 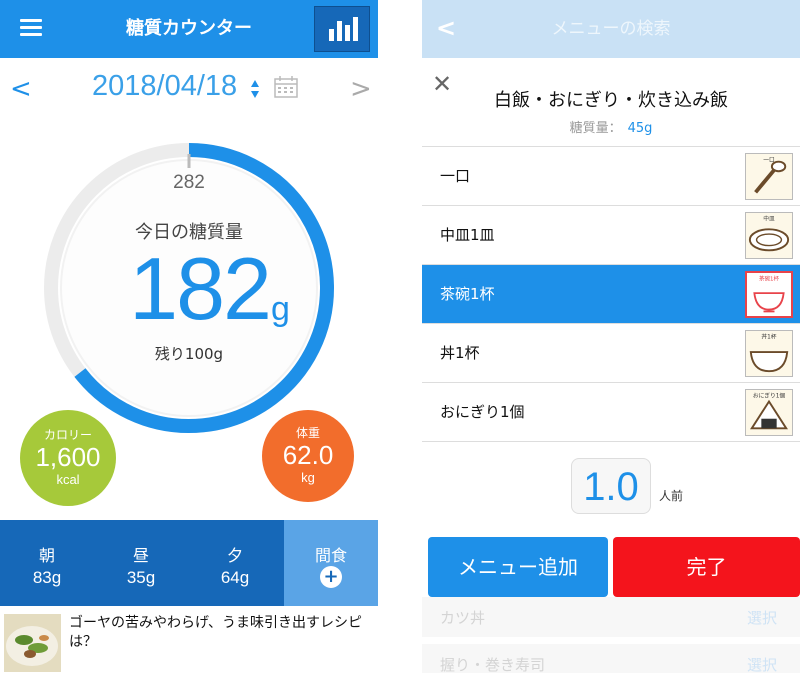 What do you see at coordinates (308, 477) in the screenshot?
I see `weight-unit: kg` at bounding box center [308, 477].